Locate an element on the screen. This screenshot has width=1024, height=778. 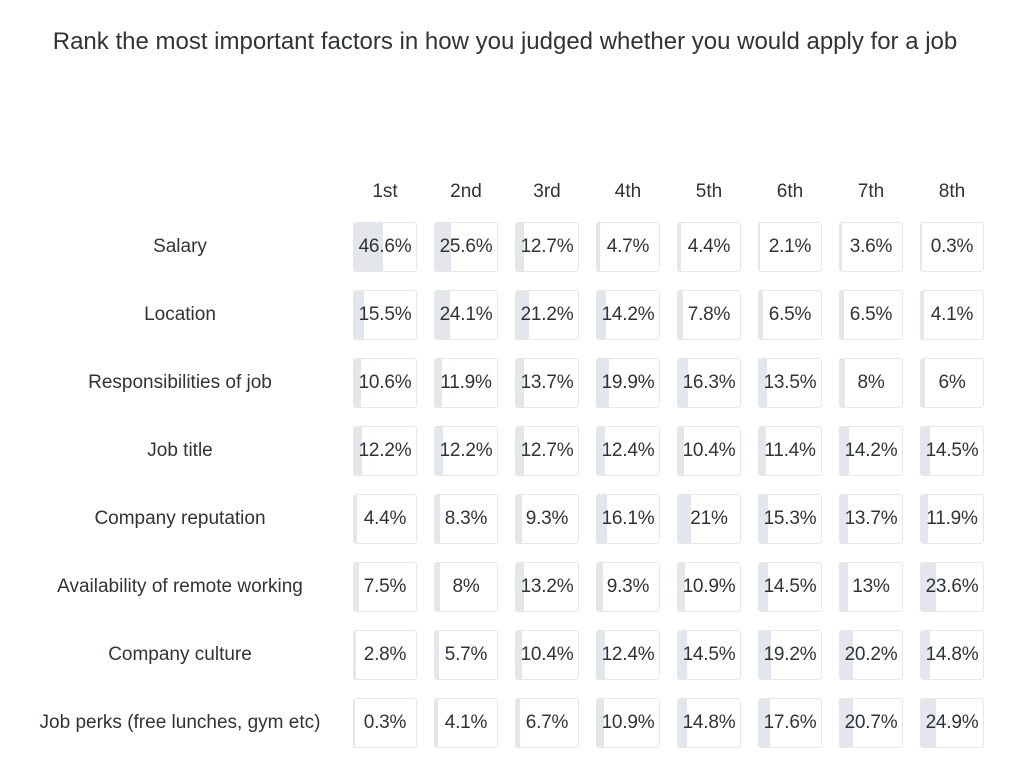
table-cell: 20.7% is located at coordinates (871, 723).